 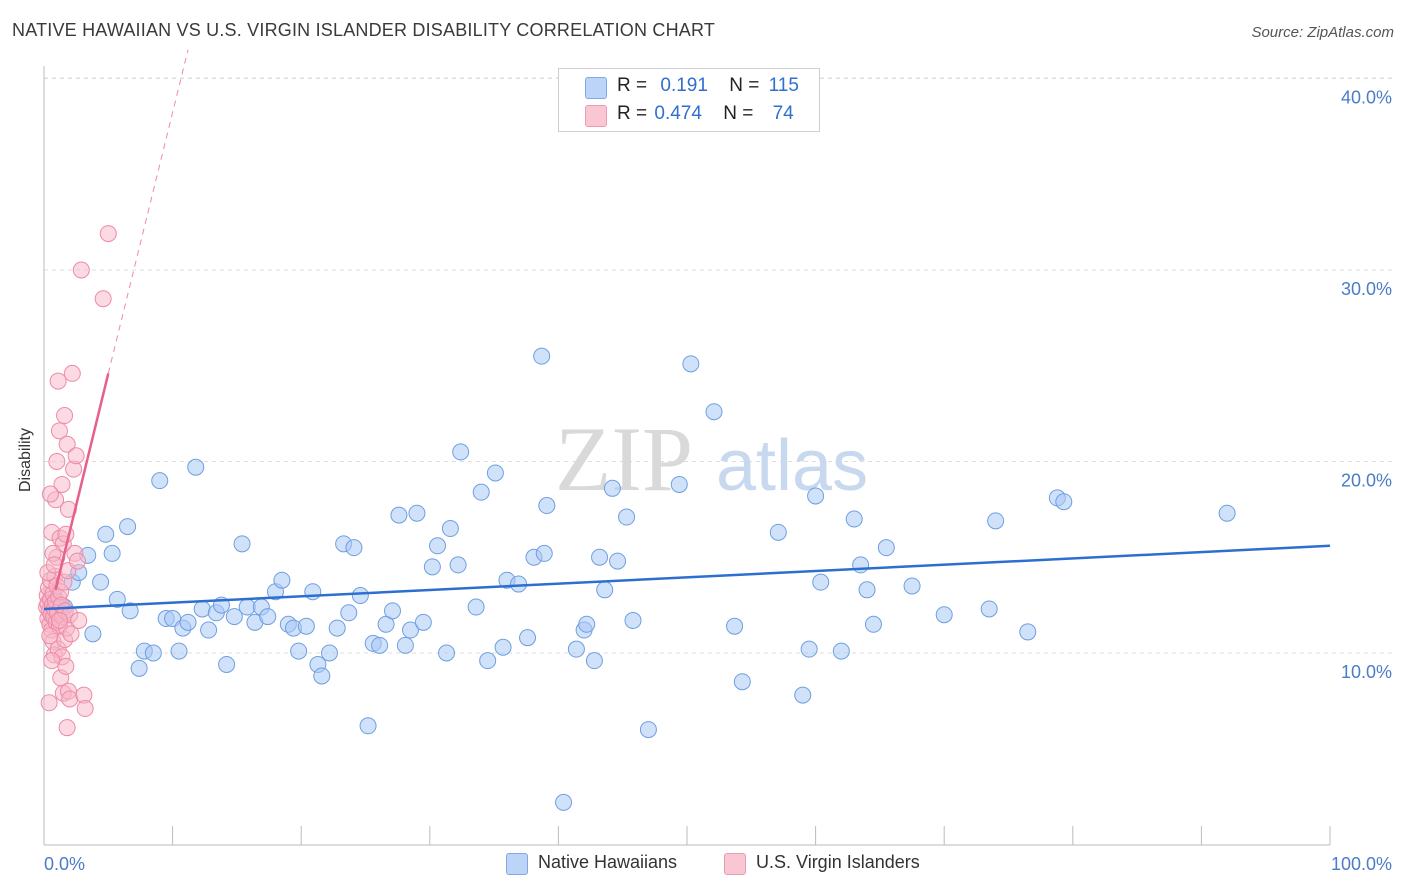 What do you see at coordinates (792, 466) in the screenshot?
I see `watermark-atlas: atlas` at bounding box center [792, 466].